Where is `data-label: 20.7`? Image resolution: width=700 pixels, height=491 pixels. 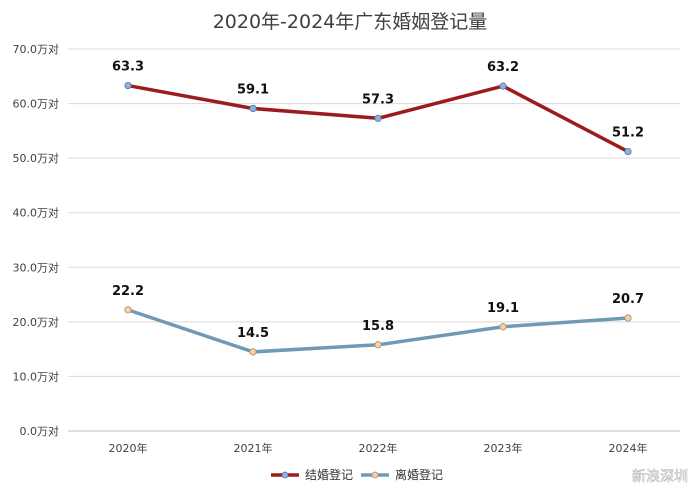
data-label: 20.7 is located at coordinates (628, 299).